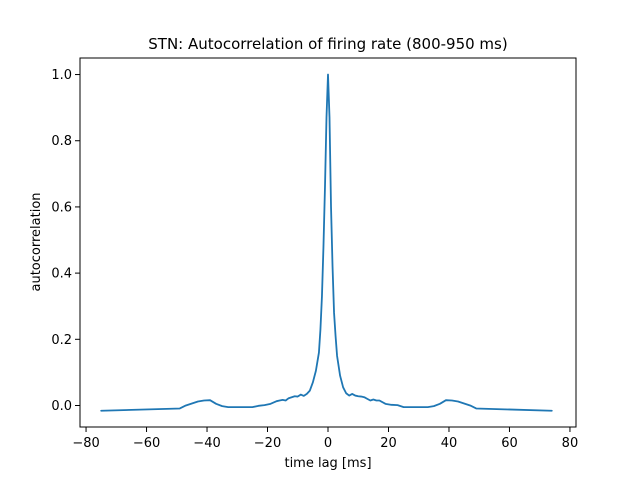  Describe the element at coordinates (267, 443) in the screenshot. I see `x-tick-label: −20` at that location.